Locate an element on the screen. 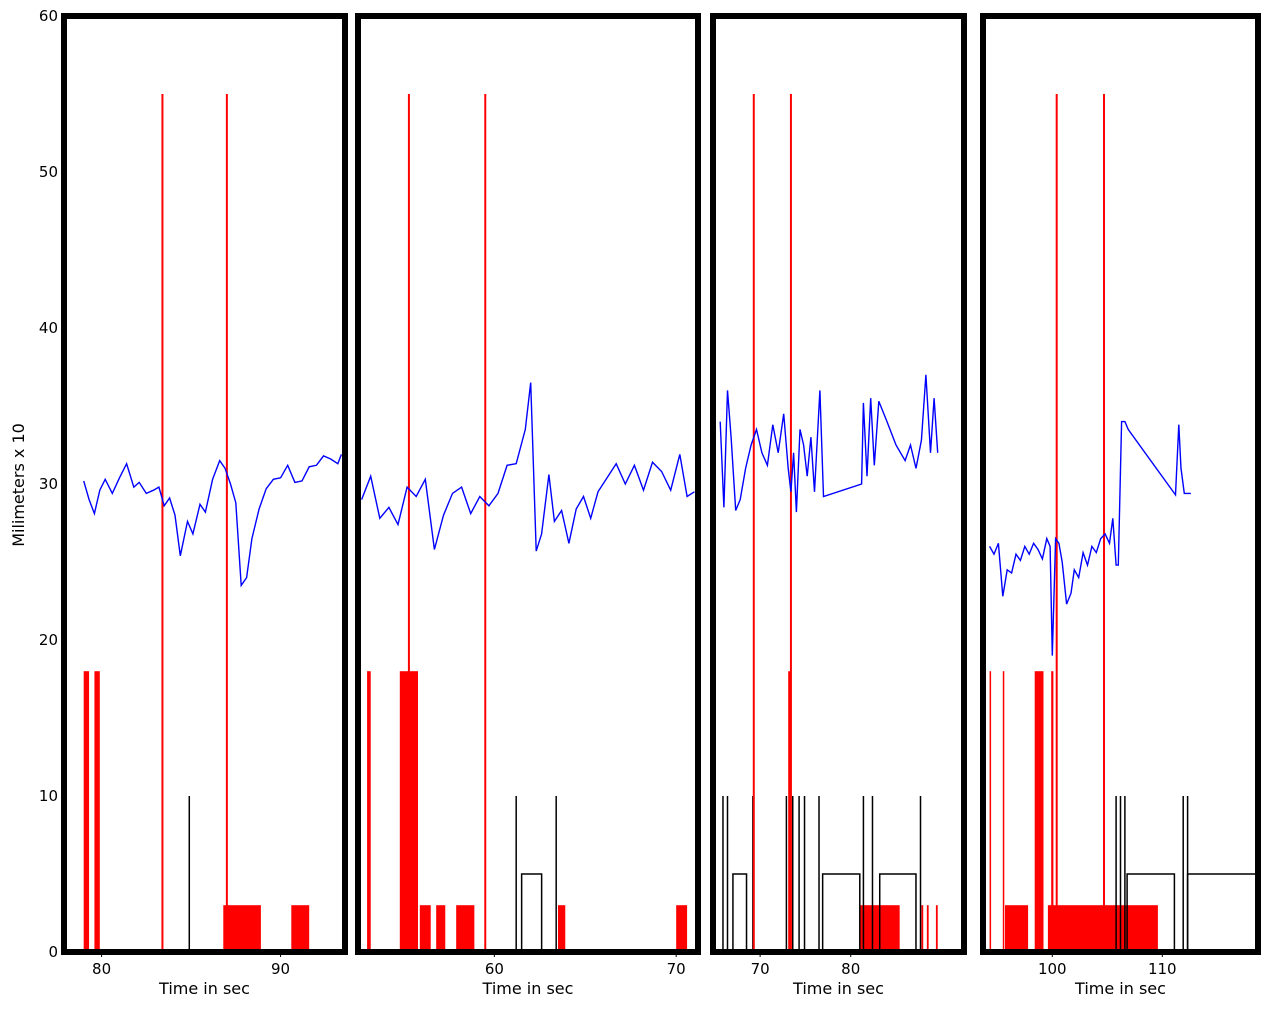 Image resolution: width=1286 pixels, height=1020 pixels. x-tick-label: 110 is located at coordinates (1162, 969).